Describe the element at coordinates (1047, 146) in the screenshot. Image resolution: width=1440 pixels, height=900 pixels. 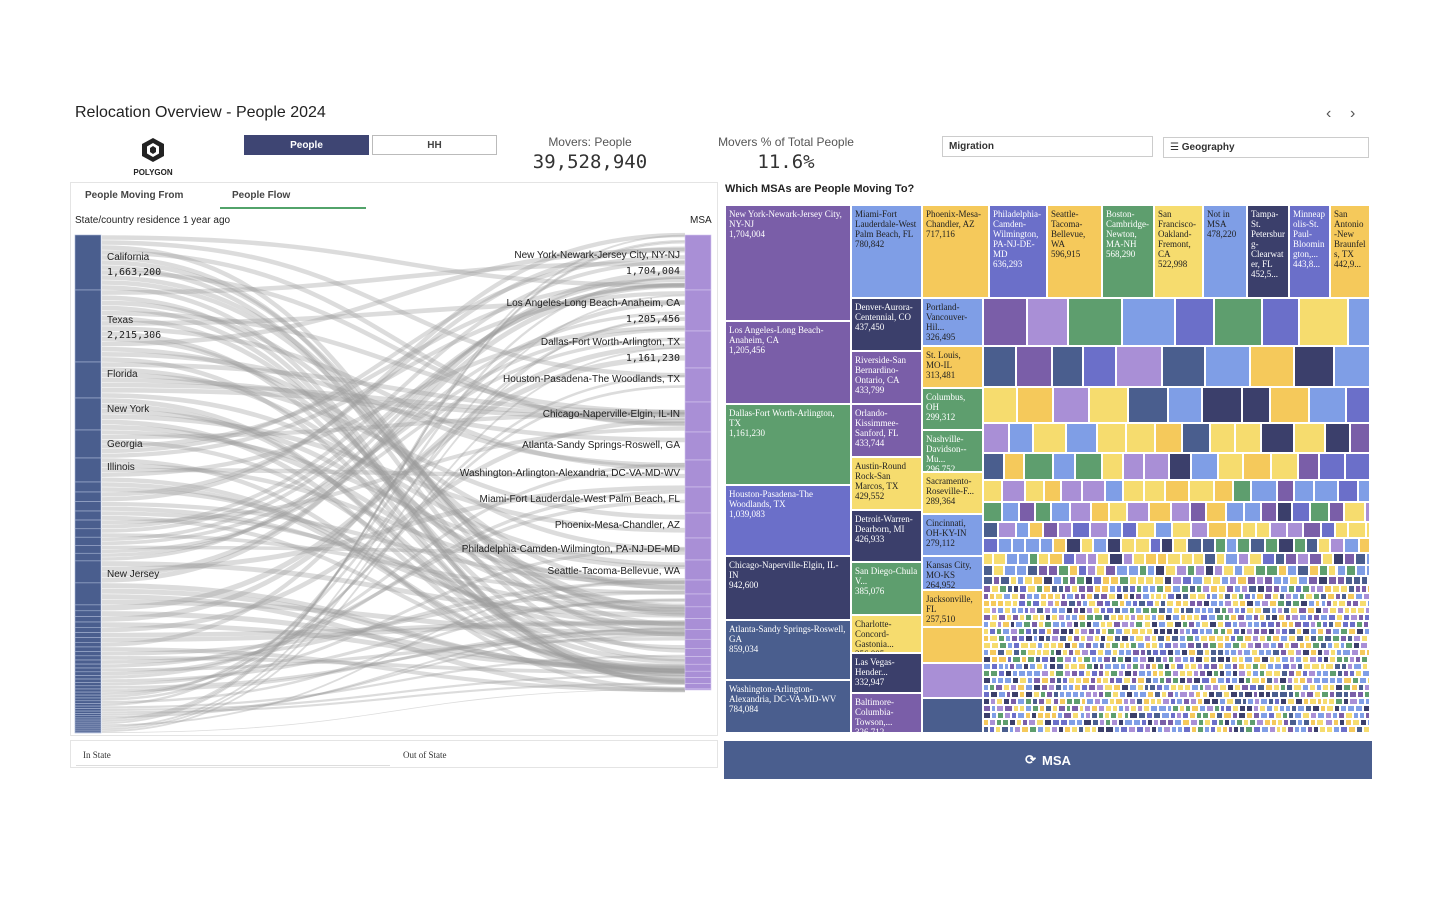
I see `filter-pane: Migration` at that location.